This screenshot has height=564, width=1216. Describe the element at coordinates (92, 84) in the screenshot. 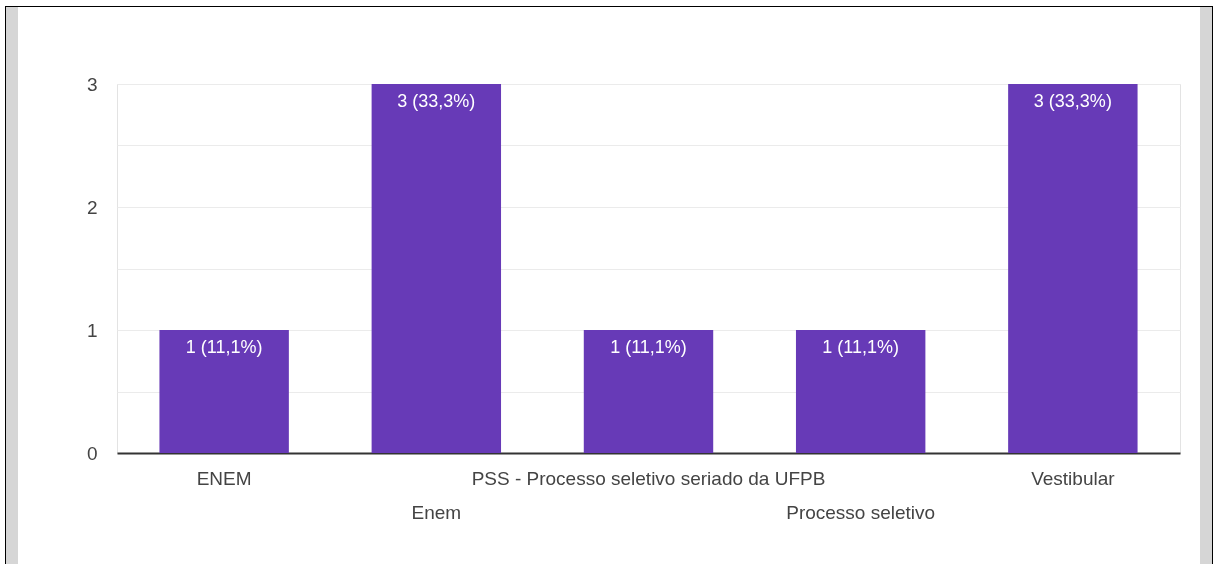

I see `y-tick-label: 3` at that location.